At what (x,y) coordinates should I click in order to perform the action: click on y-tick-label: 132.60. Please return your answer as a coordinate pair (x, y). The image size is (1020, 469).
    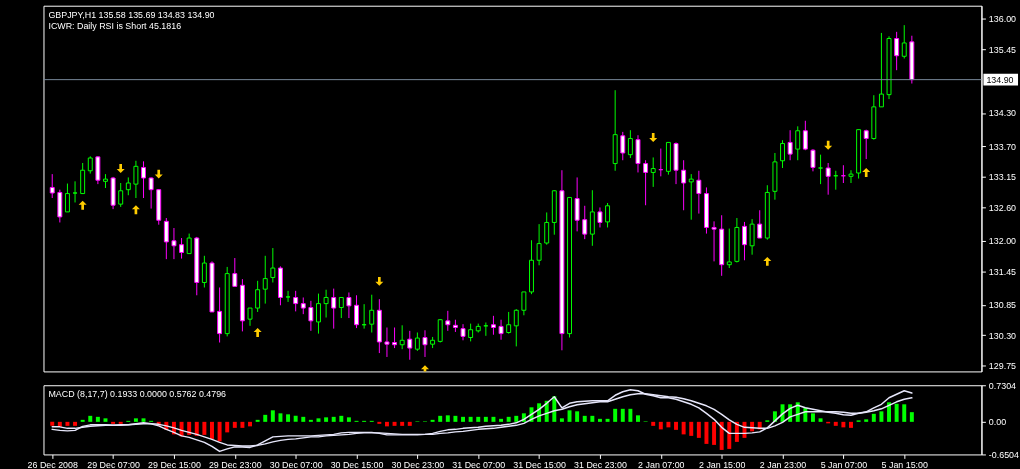
    Looking at the image, I should click on (1002, 207).